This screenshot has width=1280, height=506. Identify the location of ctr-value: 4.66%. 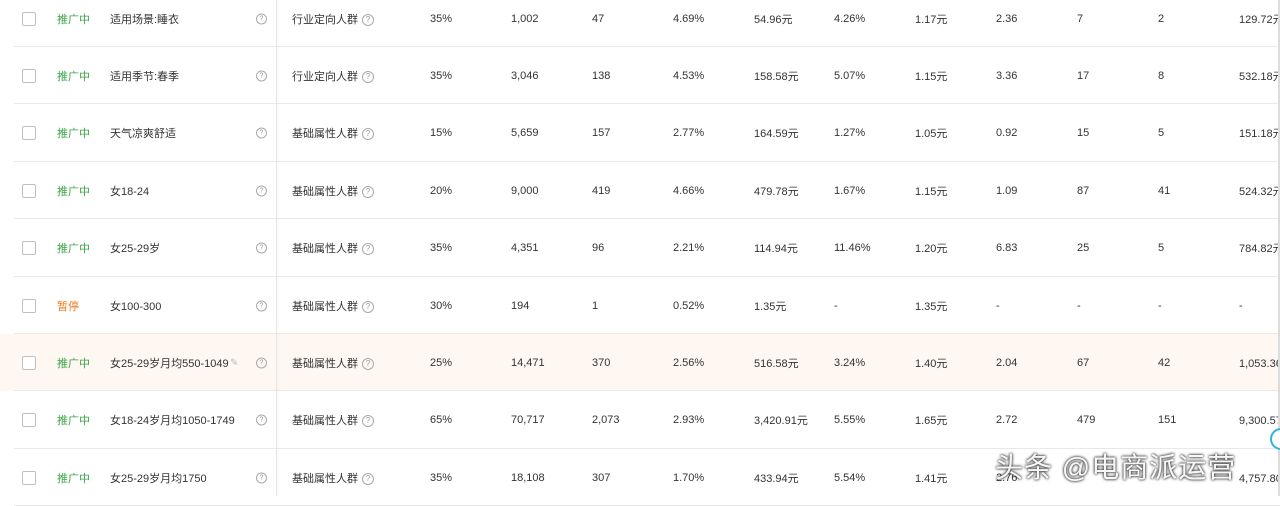
(689, 190).